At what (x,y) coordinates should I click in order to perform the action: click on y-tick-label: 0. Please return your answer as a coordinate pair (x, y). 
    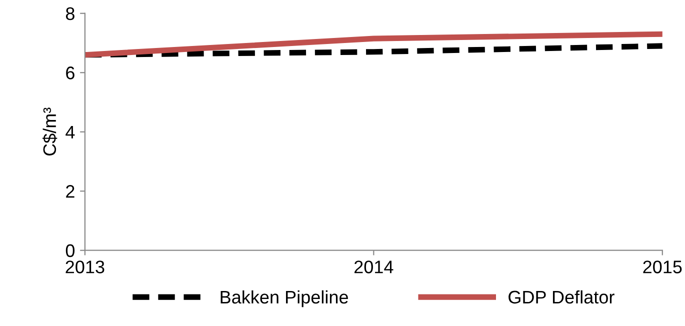
    Looking at the image, I should click on (70, 251).